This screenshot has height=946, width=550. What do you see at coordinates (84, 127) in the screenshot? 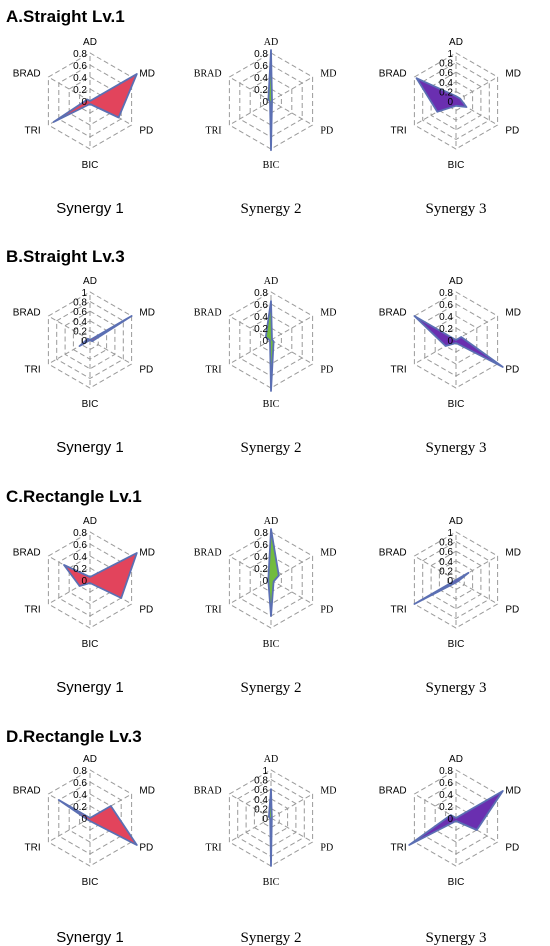
I see `radar-chart-1: 00.20.40.60.8AD MD PD BIC TRI BRAD Synergy 1` at bounding box center [84, 127].